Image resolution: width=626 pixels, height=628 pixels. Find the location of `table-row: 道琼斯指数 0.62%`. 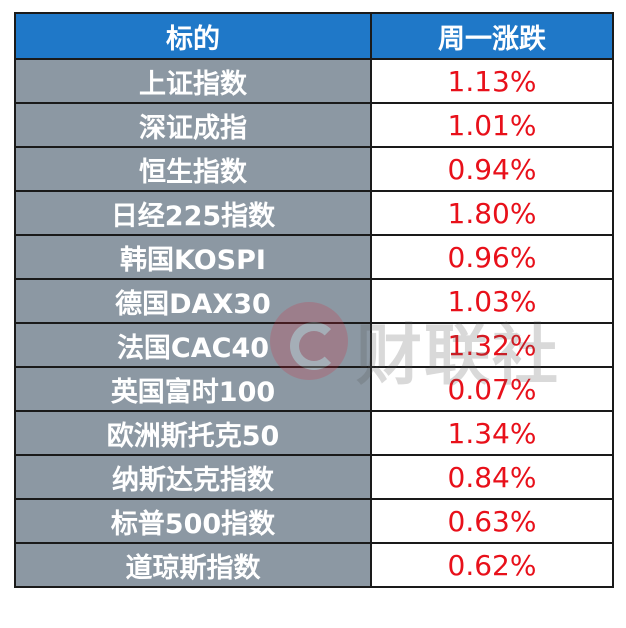

table-row: 道琼斯指数 0.62% is located at coordinates (314, 565).